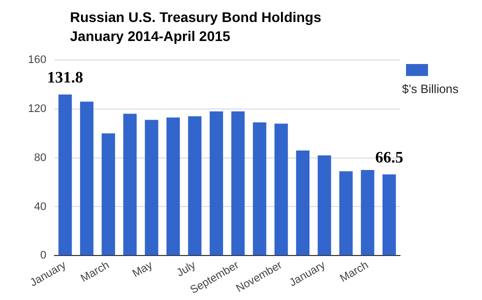  Describe the element at coordinates (430, 89) in the screenshot. I see `legend-label: $’s Billions` at that location.